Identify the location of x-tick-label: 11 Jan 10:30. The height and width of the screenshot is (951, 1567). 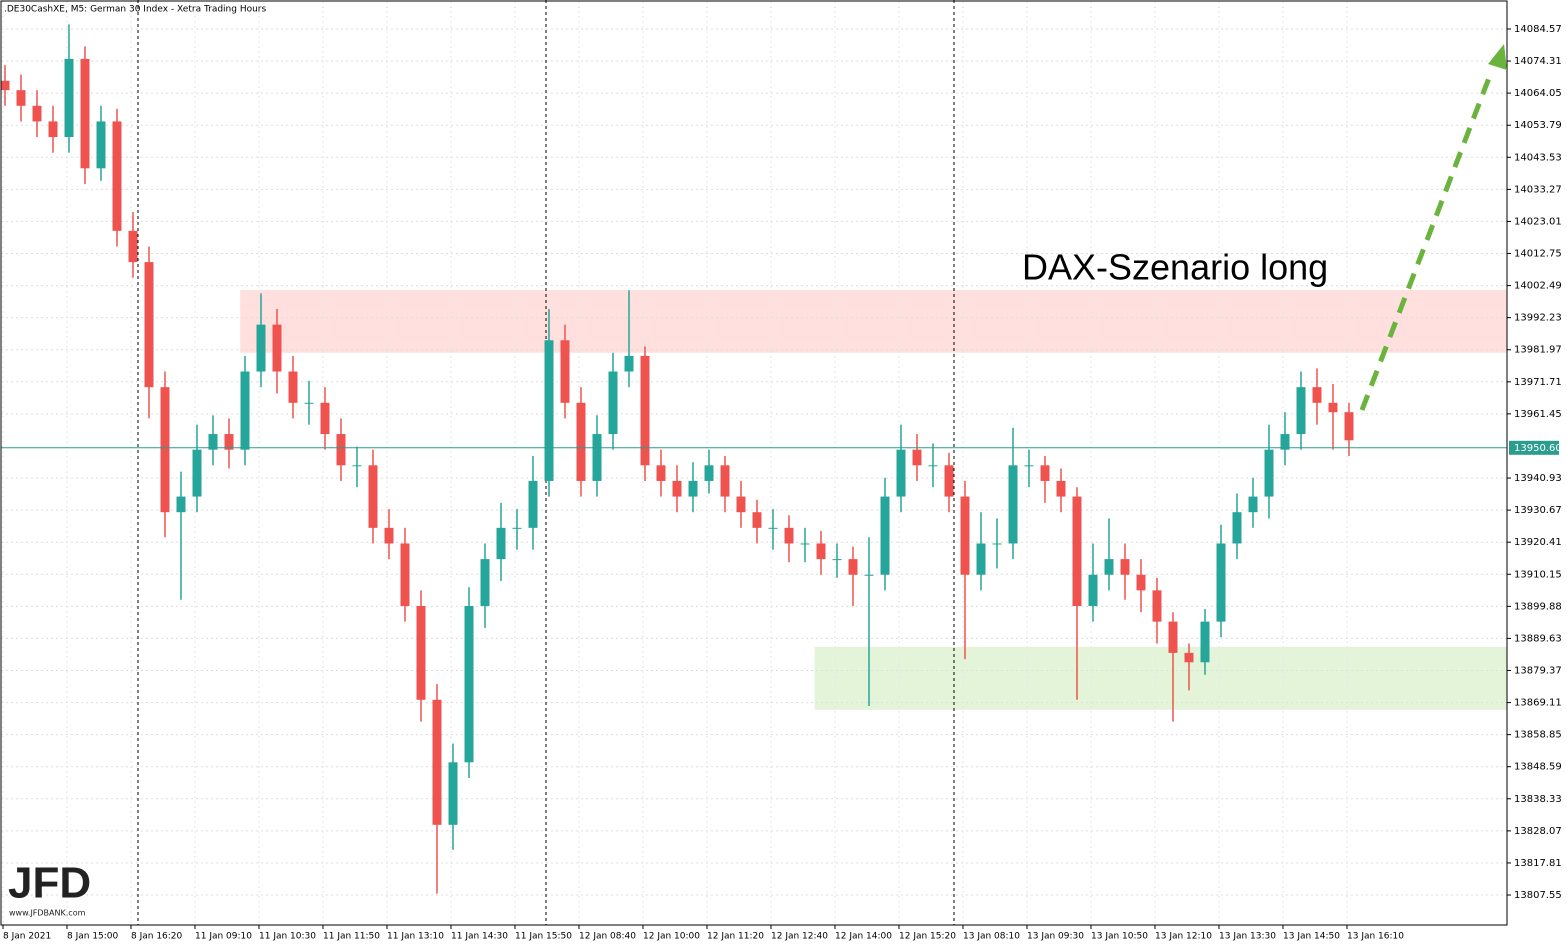
(287, 937).